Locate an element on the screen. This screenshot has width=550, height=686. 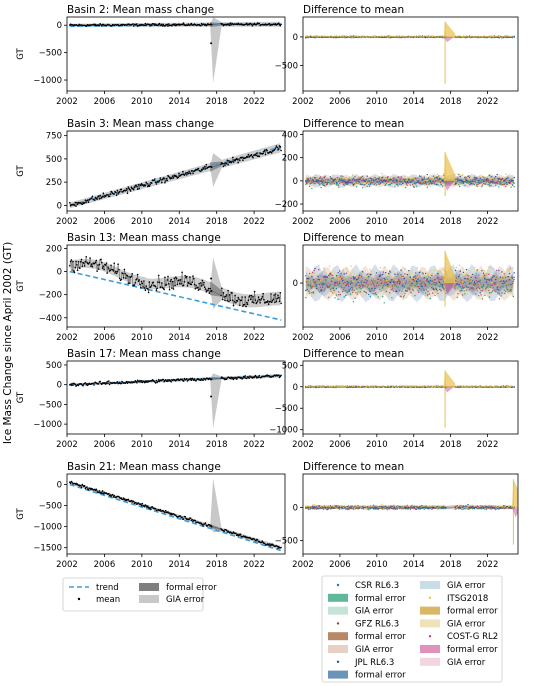
y-tick-label: −200 is located at coordinates (286, 205).